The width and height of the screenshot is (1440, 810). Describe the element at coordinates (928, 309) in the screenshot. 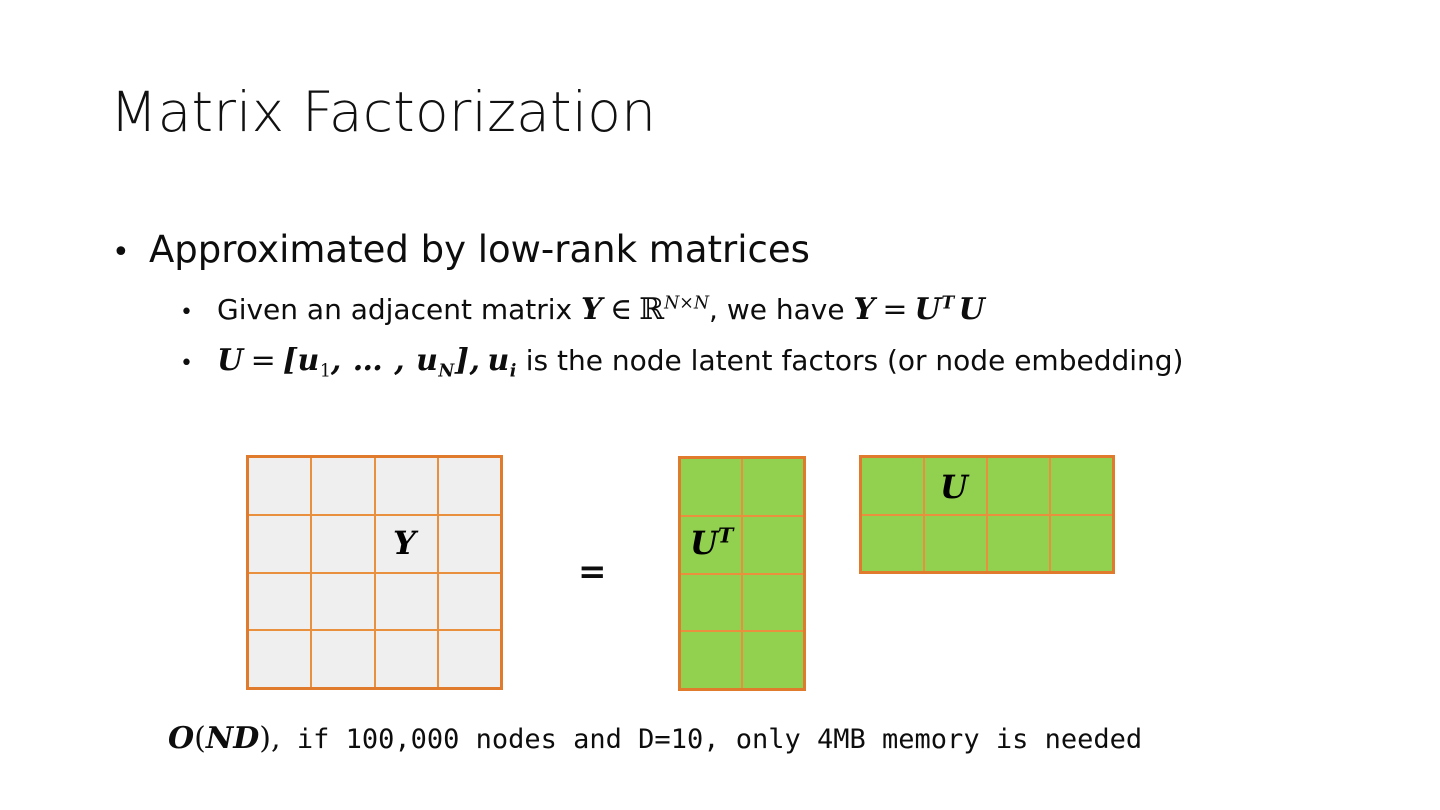

I see `math-eq-rhs-U: U` at that location.